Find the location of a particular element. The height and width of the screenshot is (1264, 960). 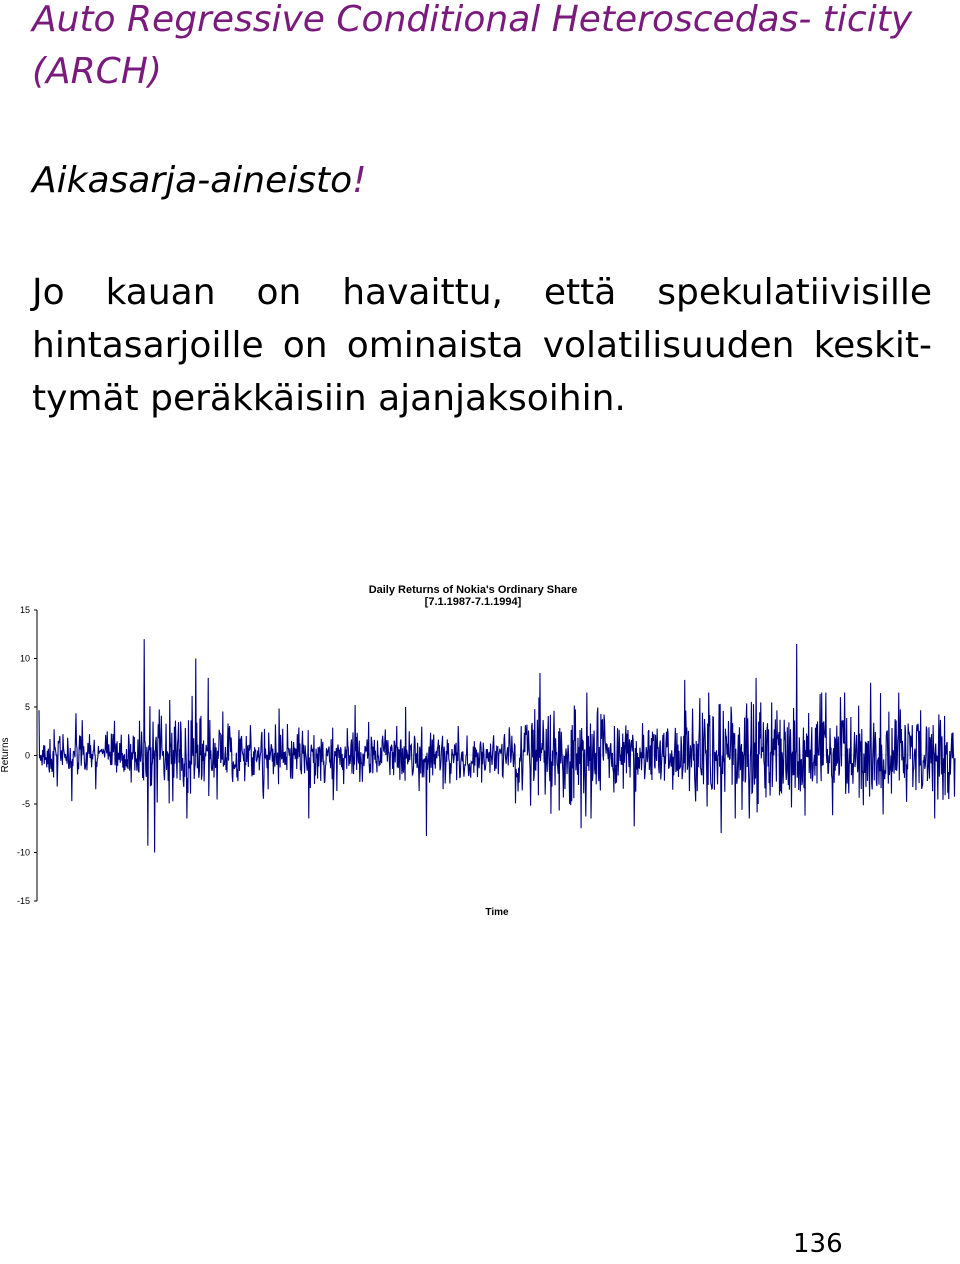

page-number: 136 is located at coordinates (818, 1244).